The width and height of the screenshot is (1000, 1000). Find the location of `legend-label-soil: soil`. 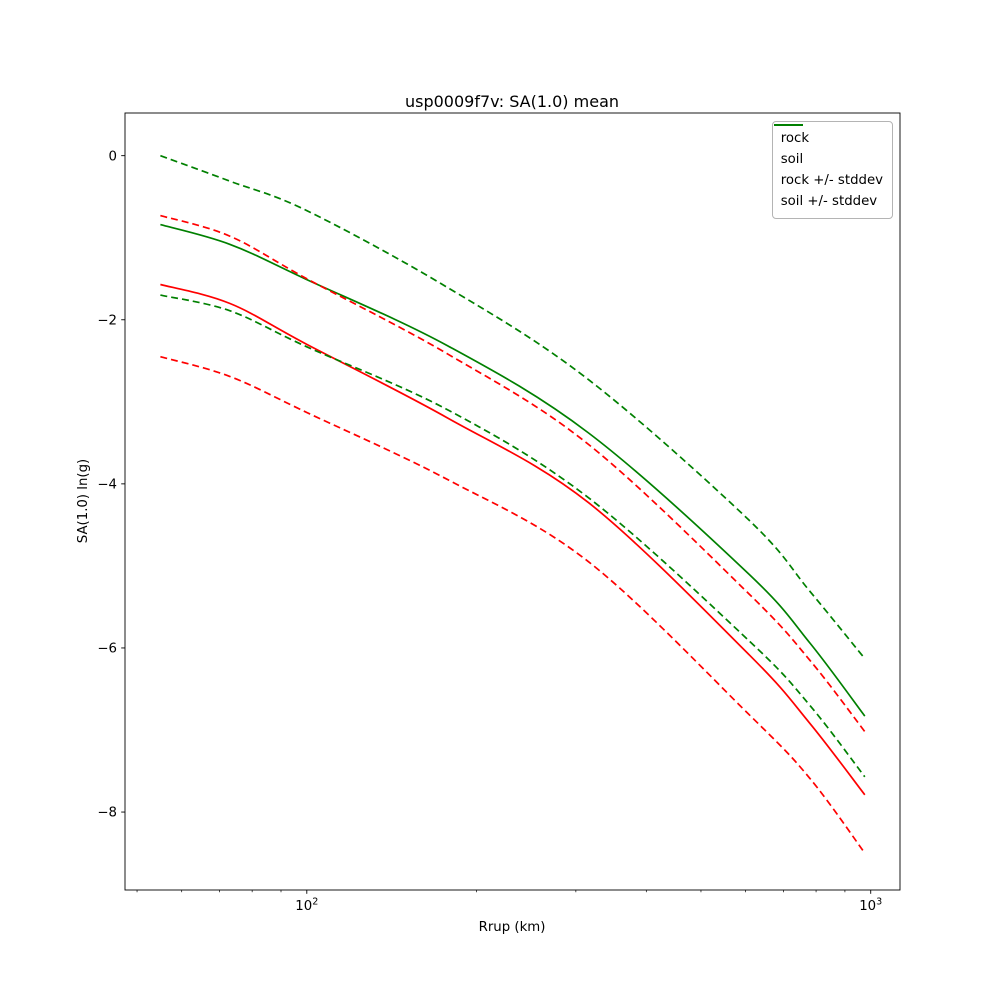

legend-label-soil: soil is located at coordinates (792, 159).